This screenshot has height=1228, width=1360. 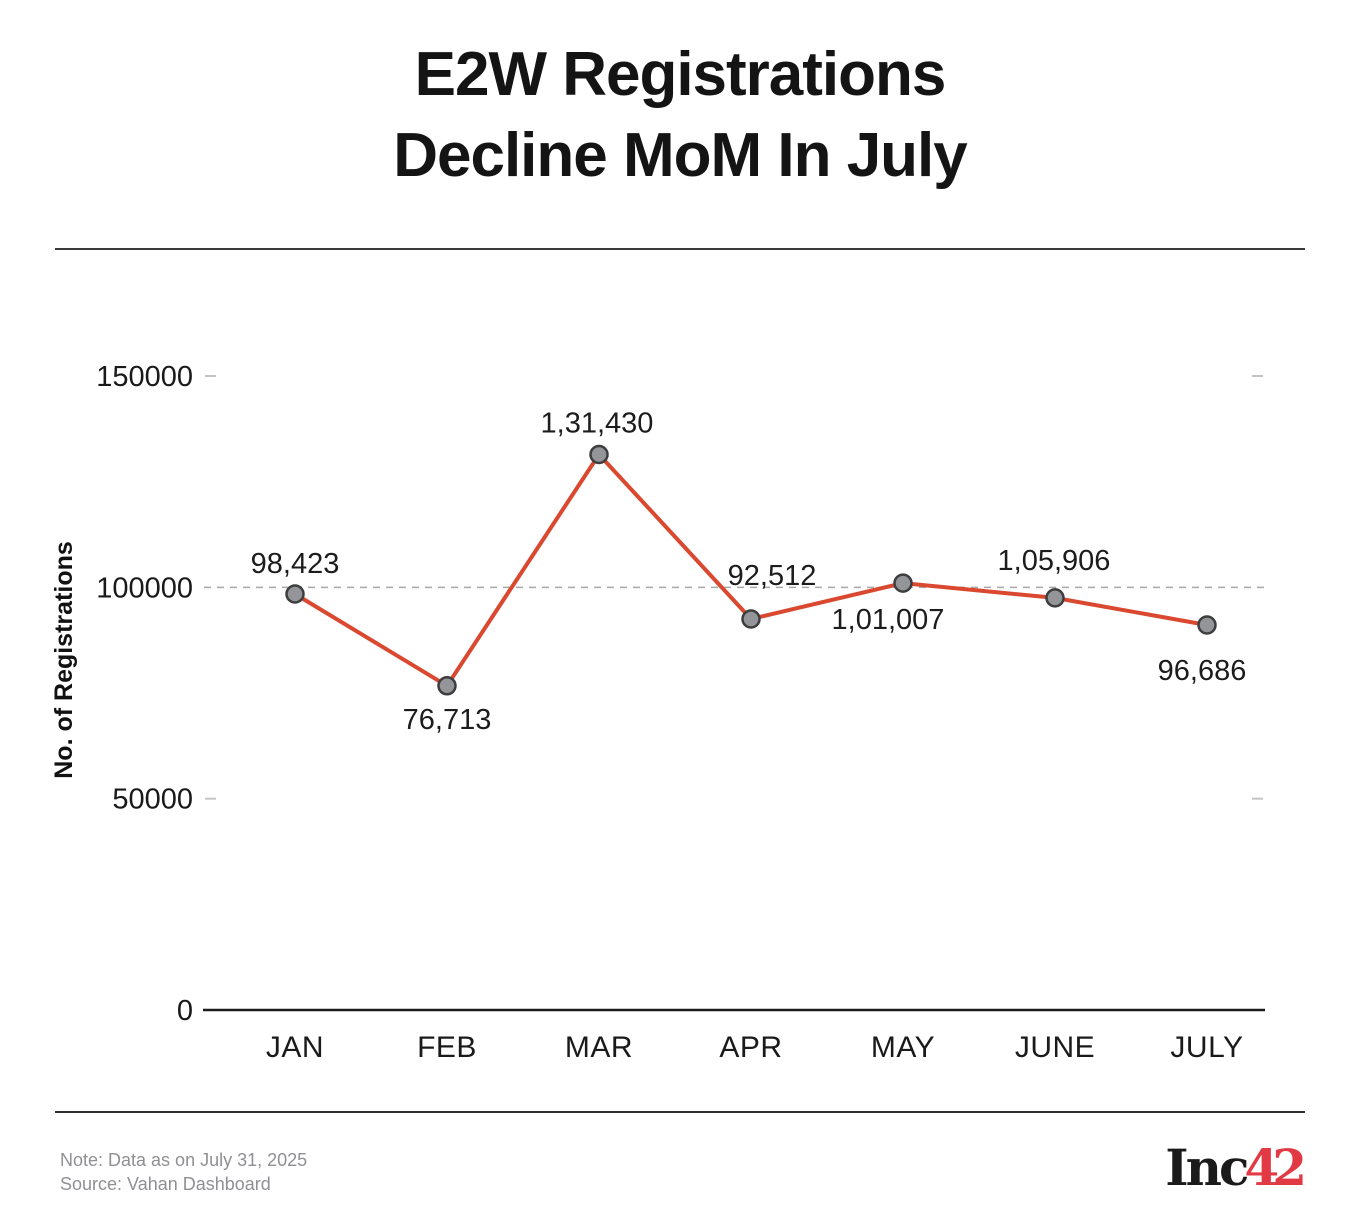 What do you see at coordinates (152, 800) in the screenshot?
I see `y-tick-label: 50000` at bounding box center [152, 800].